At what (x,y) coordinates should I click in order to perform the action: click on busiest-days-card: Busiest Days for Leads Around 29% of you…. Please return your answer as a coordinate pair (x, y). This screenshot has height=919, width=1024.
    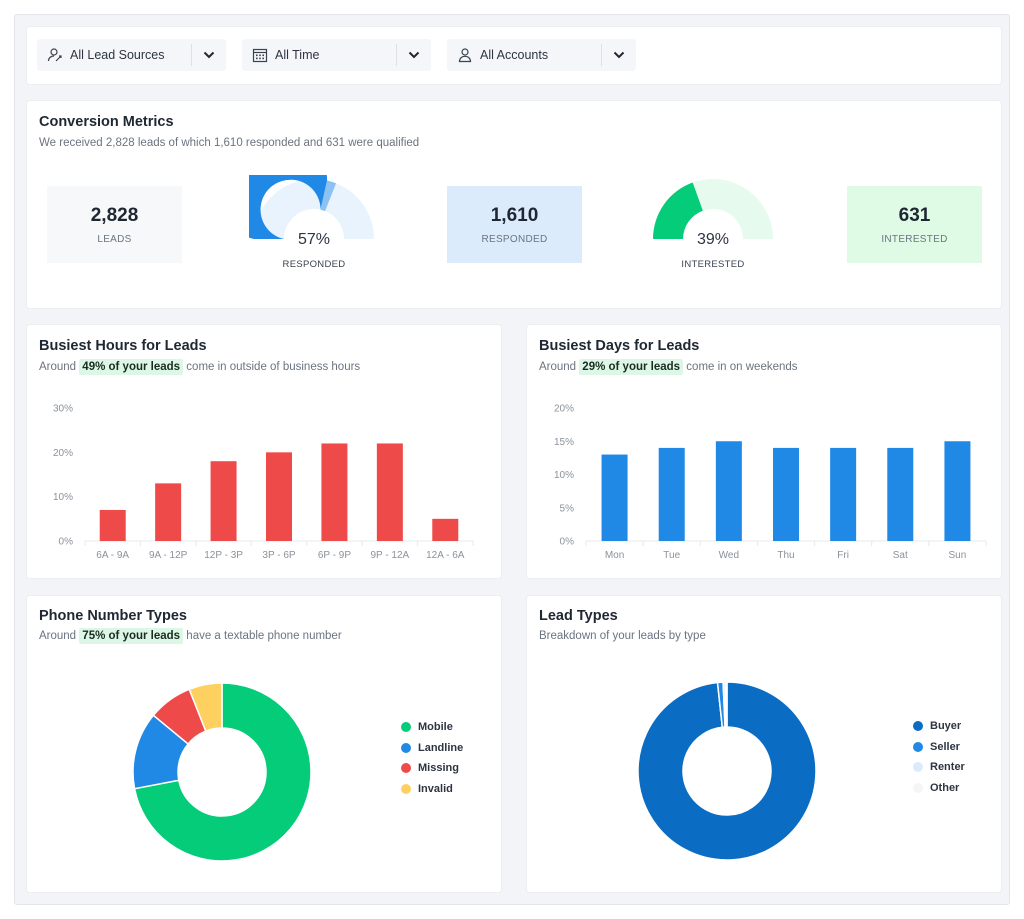
    Looking at the image, I should click on (764, 451).